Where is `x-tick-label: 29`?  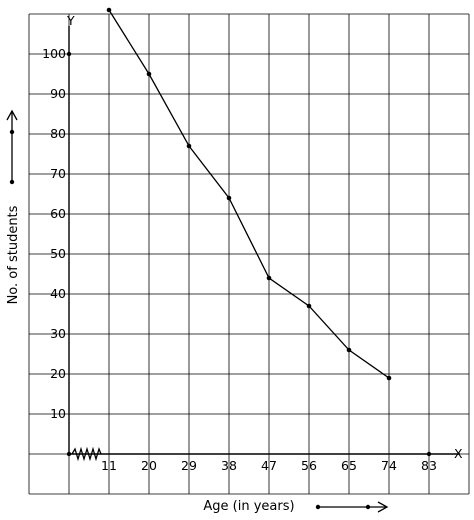
x-tick-label: 29 is located at coordinates (189, 465).